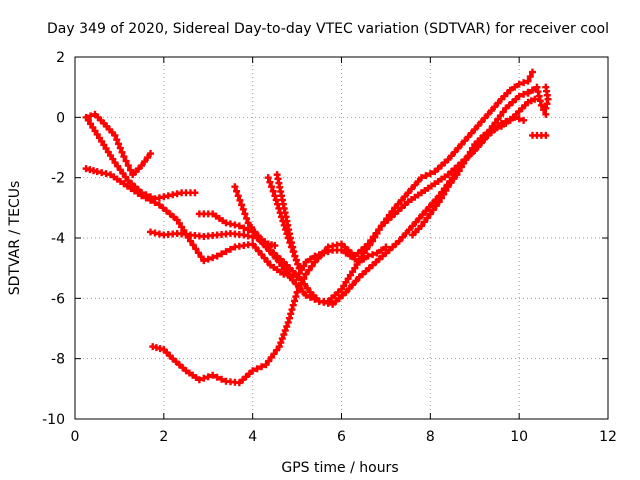 Image resolution: width=640 pixels, height=480 pixels. I want to click on x-tick-label: 10, so click(519, 437).